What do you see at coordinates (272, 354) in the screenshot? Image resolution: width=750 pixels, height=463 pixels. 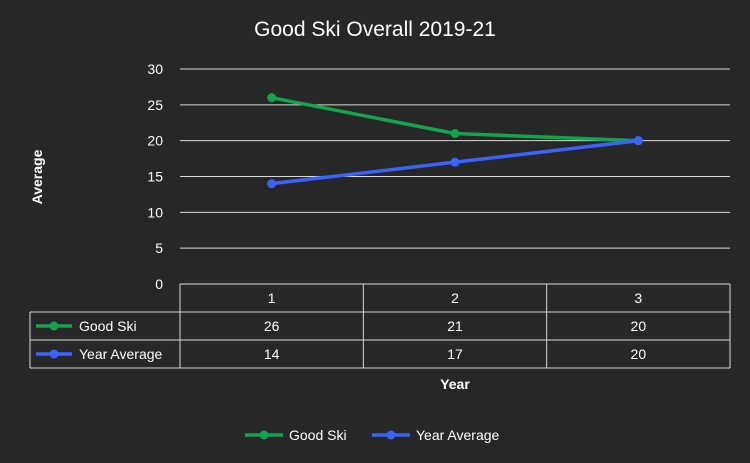 I see `data-label: 14` at bounding box center [272, 354].